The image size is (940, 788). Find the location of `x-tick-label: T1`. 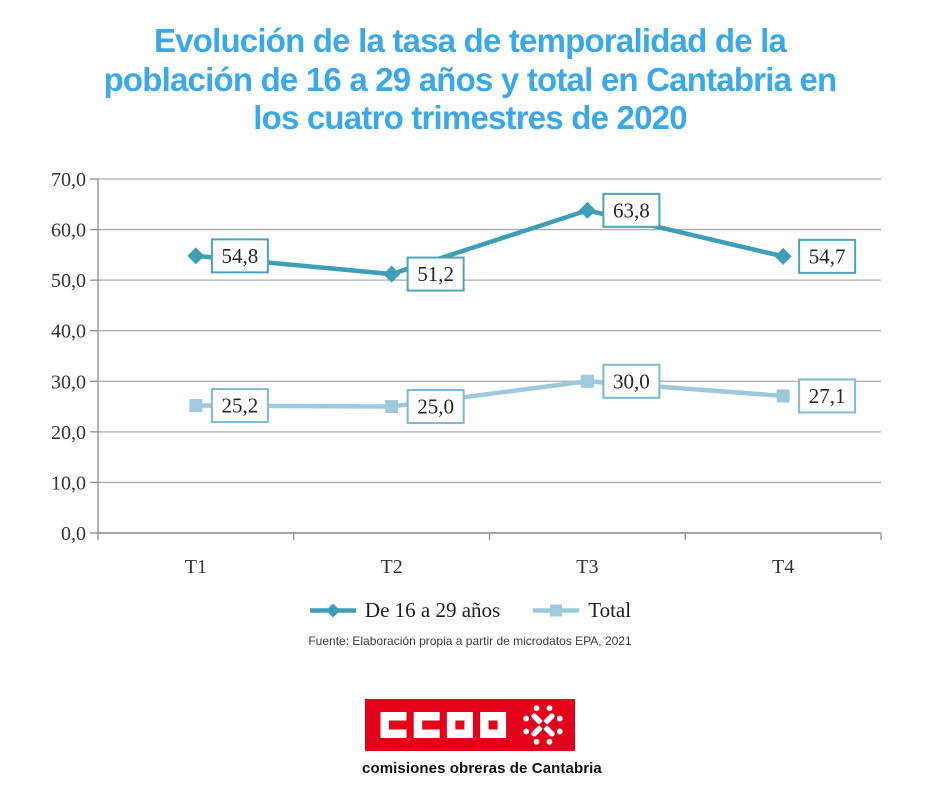

x-tick-label: T1 is located at coordinates (196, 567).